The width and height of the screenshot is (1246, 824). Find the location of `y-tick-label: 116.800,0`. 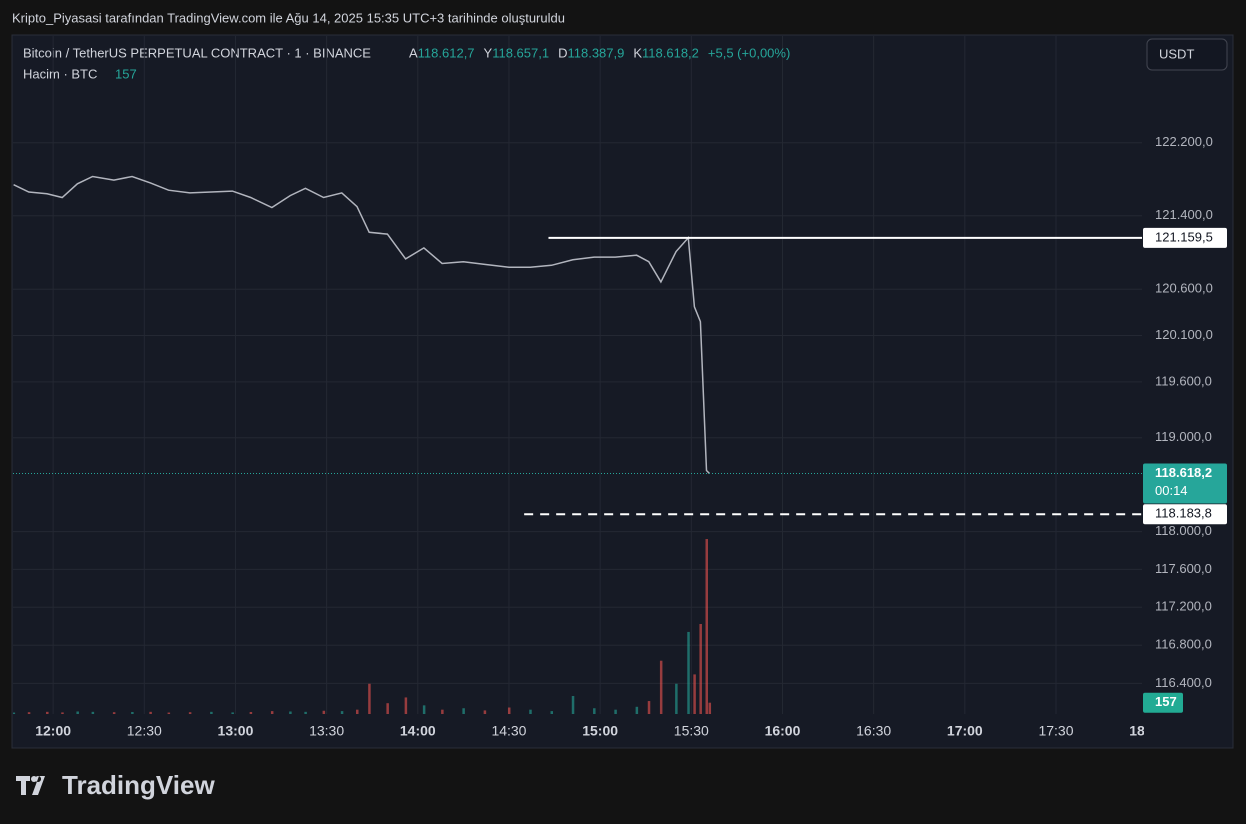

y-tick-label: 116.800,0 is located at coordinates (1183, 644).